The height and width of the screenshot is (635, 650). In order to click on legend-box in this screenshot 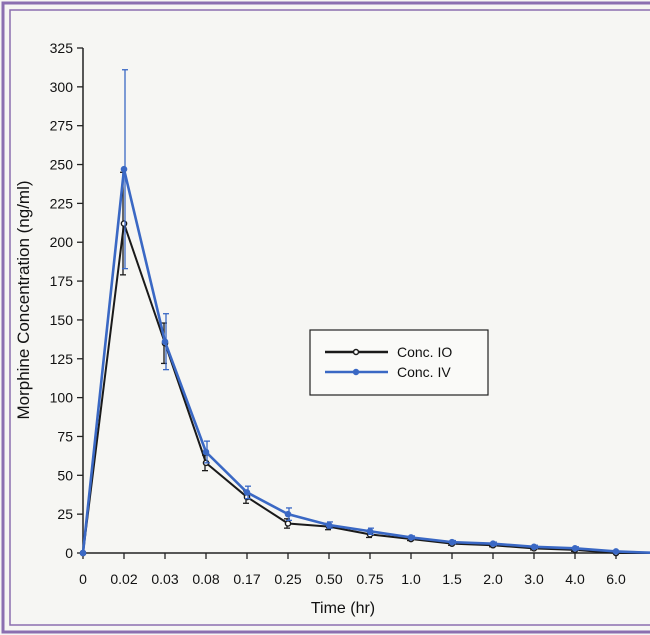, I will do `click(399, 362)`.